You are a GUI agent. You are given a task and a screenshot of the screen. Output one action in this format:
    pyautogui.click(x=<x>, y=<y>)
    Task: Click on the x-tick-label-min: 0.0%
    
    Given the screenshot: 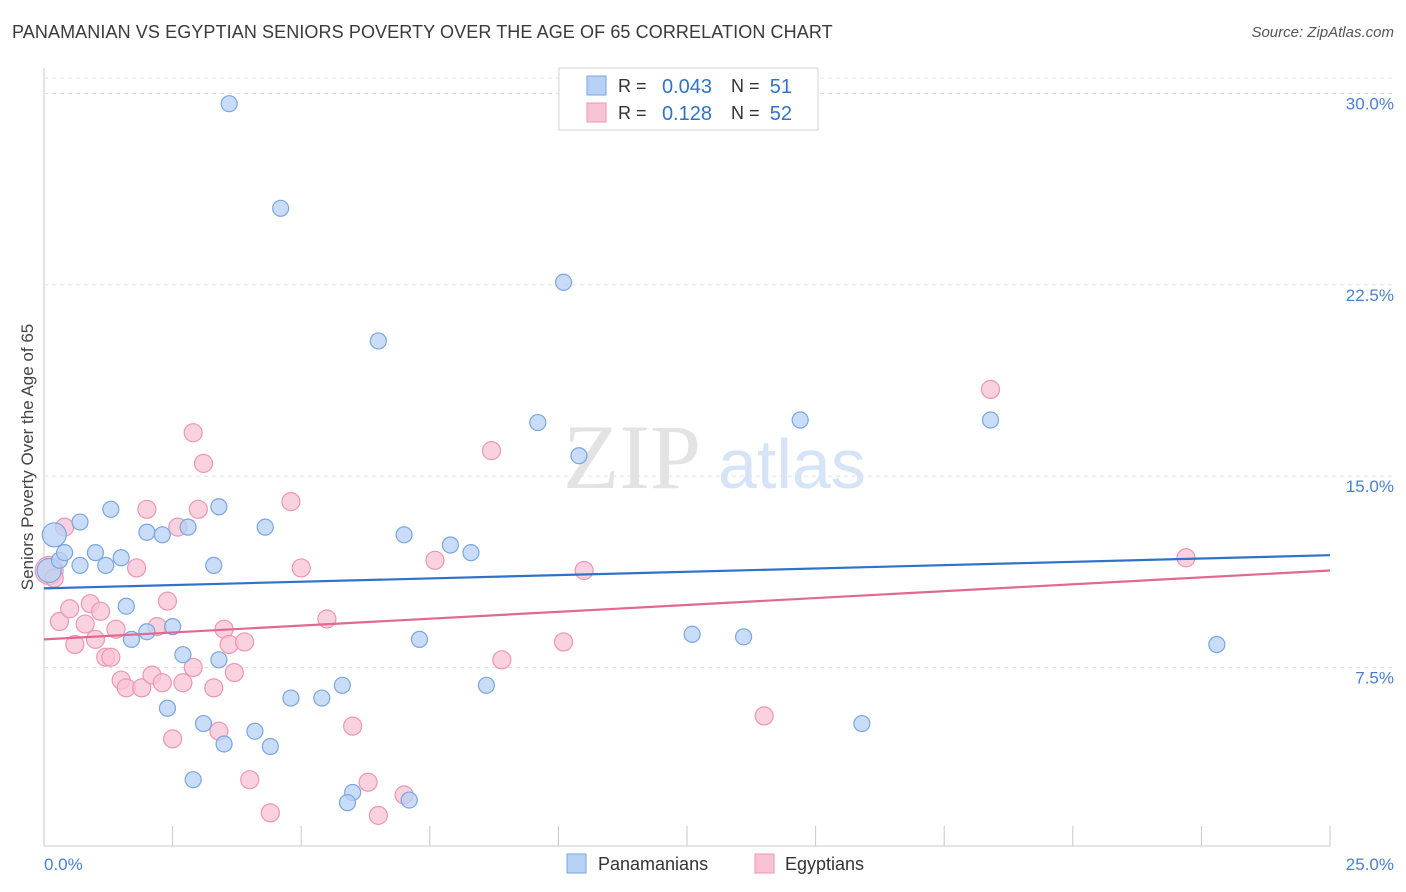 What is the action you would take?
    pyautogui.click(x=63, y=864)
    